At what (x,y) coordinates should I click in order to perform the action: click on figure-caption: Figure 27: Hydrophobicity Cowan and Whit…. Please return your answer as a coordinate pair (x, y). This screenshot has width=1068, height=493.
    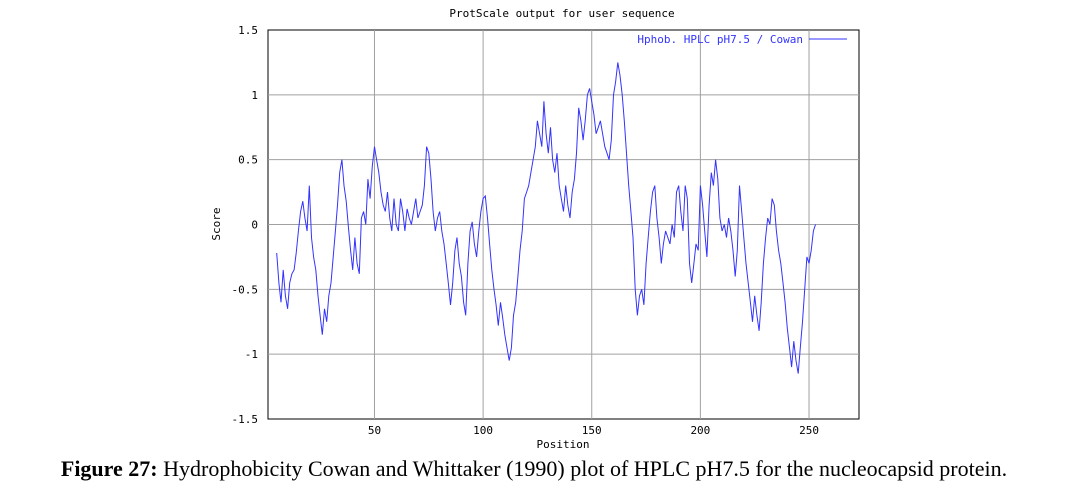
    Looking at the image, I should click on (534, 469).